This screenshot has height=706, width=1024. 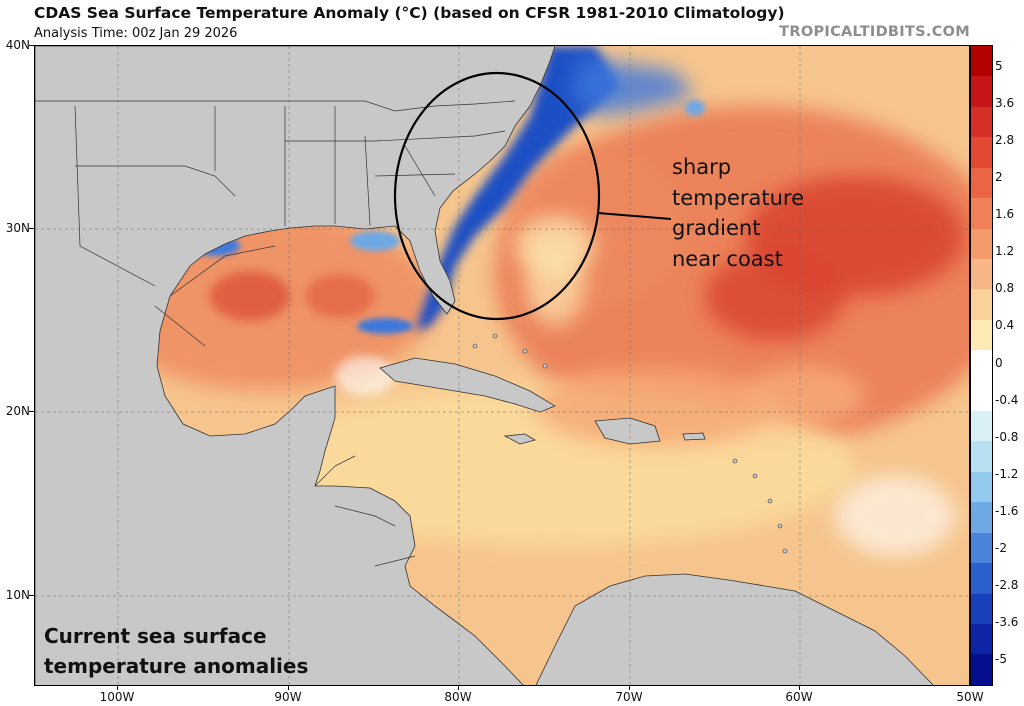 What do you see at coordinates (17, 595) in the screenshot?
I see `lat-label-10n: 10N` at bounding box center [17, 595].